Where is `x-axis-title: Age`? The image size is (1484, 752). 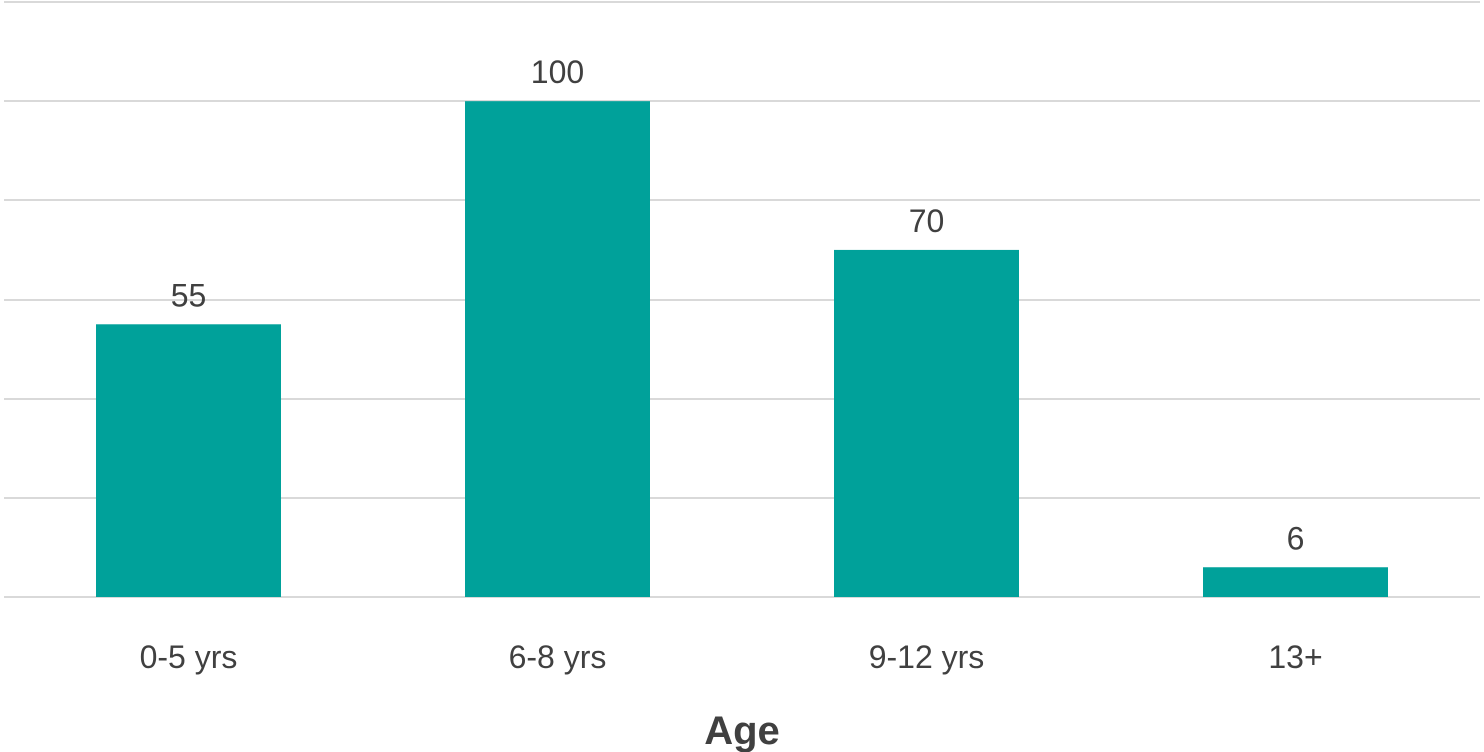 x-axis-title: Age is located at coordinates (742, 730).